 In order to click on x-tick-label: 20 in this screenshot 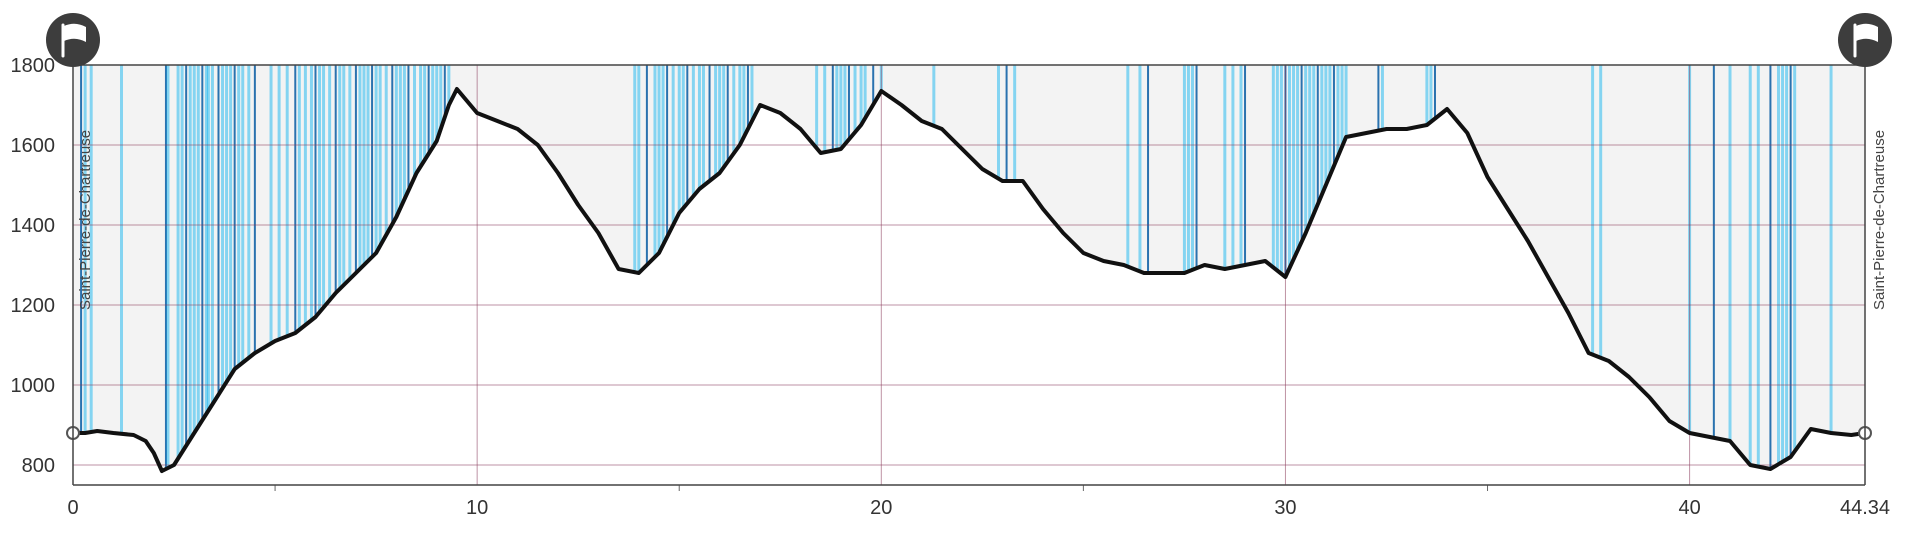, I will do `click(881, 508)`.